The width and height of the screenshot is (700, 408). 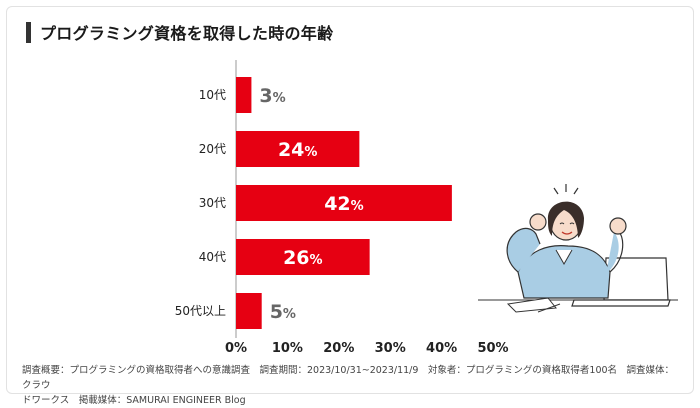 What do you see at coordinates (441, 348) in the screenshot?
I see `tick-label-40: 40%` at bounding box center [441, 348].